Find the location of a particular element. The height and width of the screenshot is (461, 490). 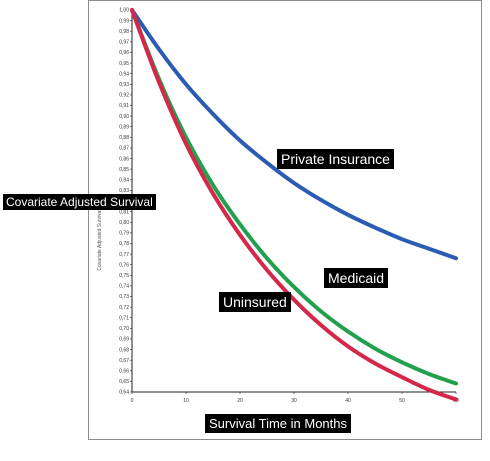

y-tick-label: 0,76 is located at coordinates (124, 265).